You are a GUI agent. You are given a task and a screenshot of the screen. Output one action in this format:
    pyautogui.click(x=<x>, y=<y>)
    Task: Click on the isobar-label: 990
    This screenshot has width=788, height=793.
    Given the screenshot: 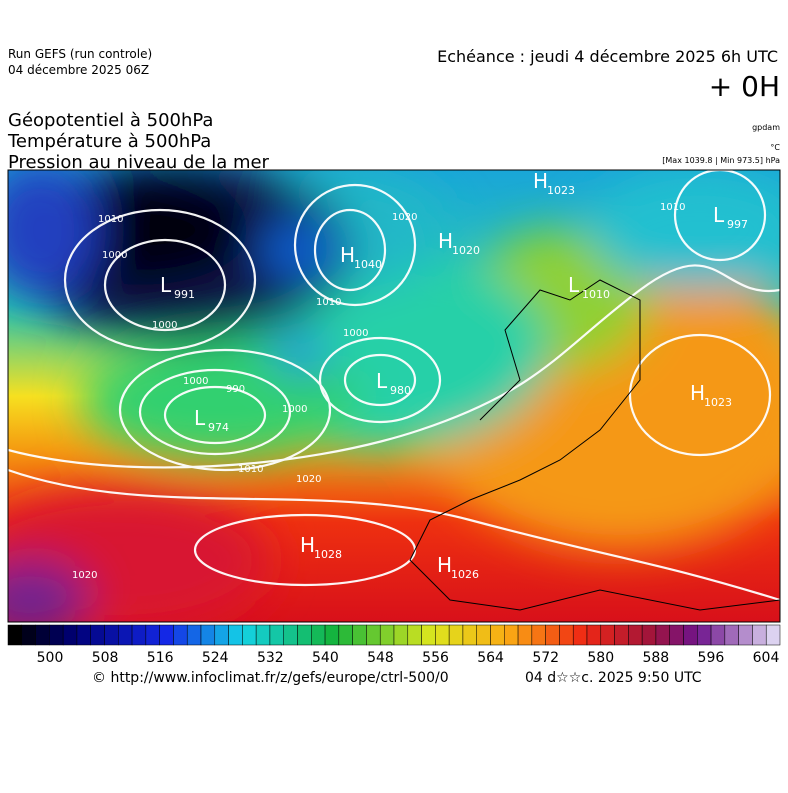 What is the action you would take?
    pyautogui.click(x=235, y=389)
    